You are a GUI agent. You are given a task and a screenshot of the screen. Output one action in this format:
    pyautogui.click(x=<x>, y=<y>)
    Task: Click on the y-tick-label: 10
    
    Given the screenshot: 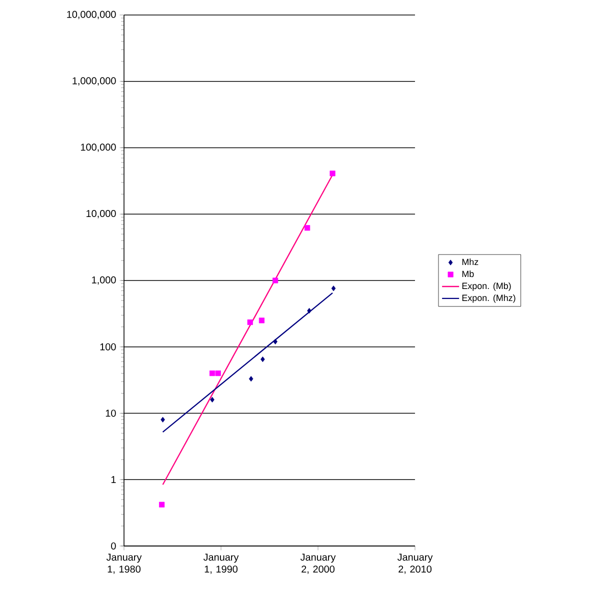 What is the action you would take?
    pyautogui.click(x=111, y=413)
    